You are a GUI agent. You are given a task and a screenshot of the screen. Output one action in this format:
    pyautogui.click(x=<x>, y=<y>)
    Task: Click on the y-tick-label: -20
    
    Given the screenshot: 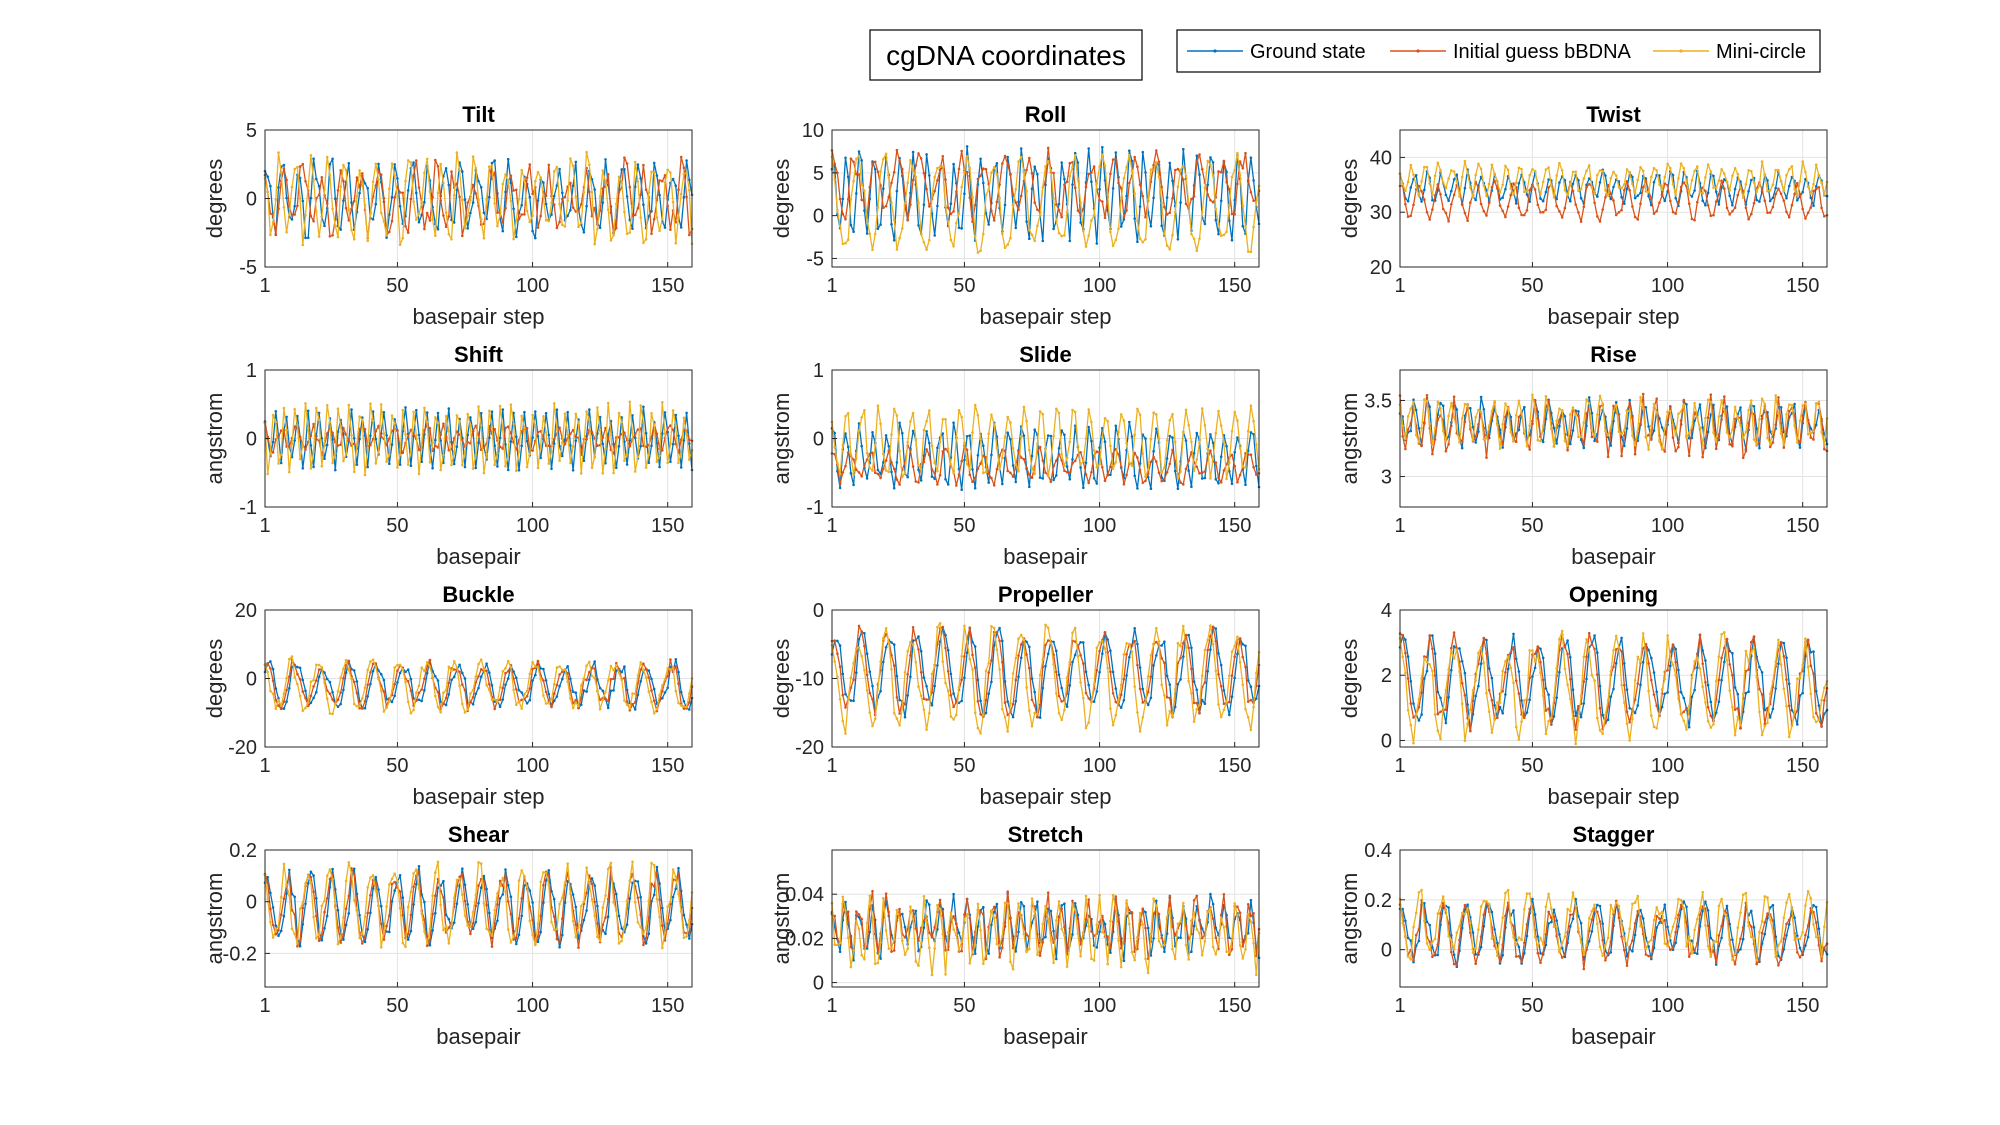 What is the action you would take?
    pyautogui.click(x=809, y=748)
    